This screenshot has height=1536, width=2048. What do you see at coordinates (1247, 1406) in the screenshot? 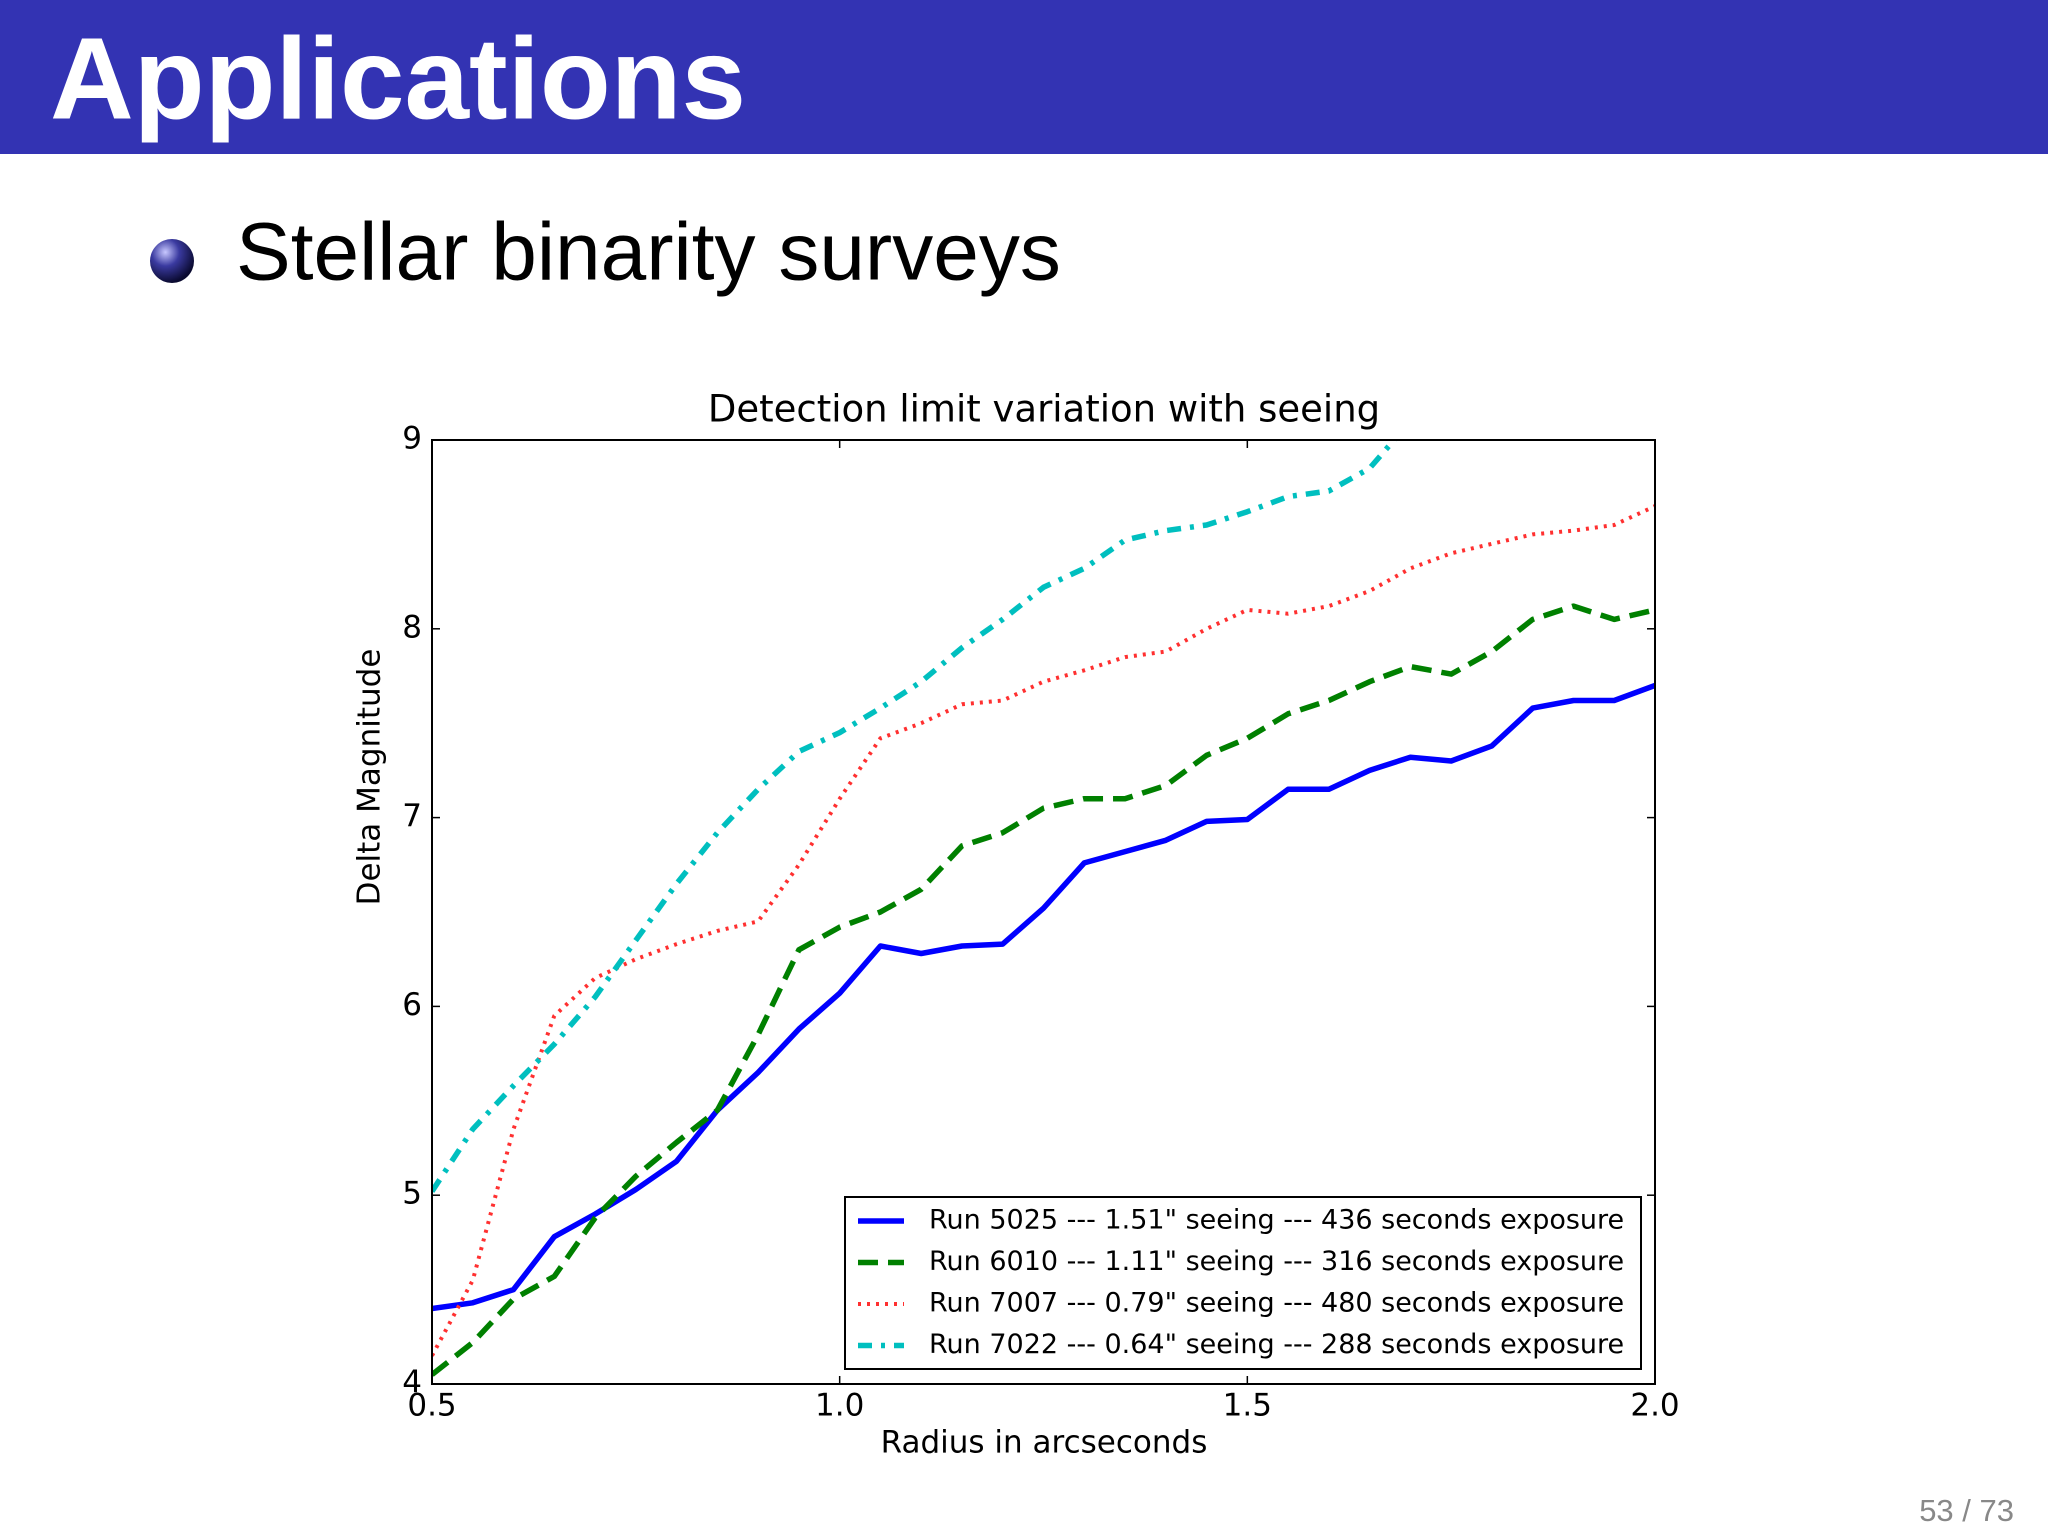
I see `x-tick-label: 1.5` at bounding box center [1247, 1406].